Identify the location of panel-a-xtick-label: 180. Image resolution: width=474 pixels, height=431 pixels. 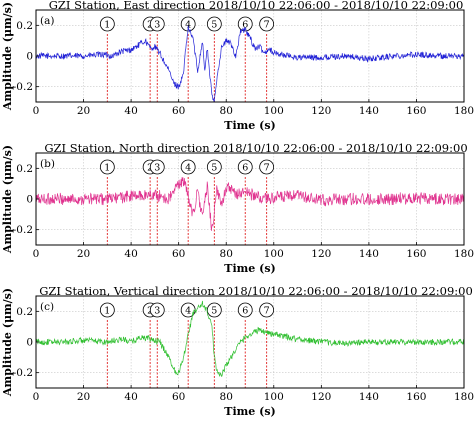
(464, 111).